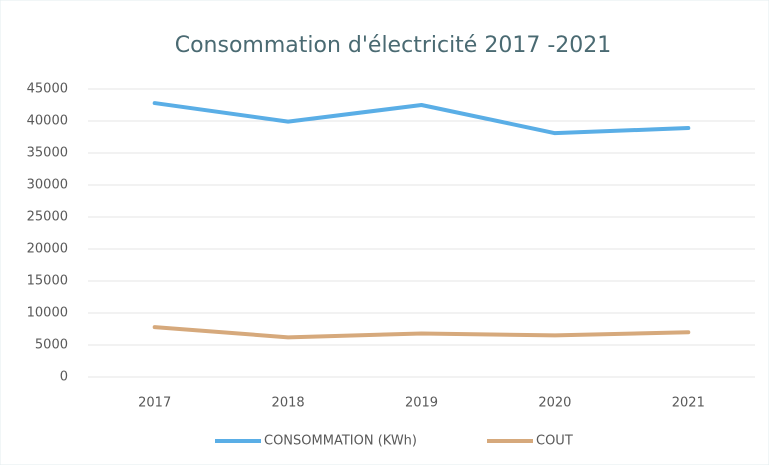 The width and height of the screenshot is (769, 465). What do you see at coordinates (47, 121) in the screenshot?
I see `y-tick-label: 40000` at bounding box center [47, 121].